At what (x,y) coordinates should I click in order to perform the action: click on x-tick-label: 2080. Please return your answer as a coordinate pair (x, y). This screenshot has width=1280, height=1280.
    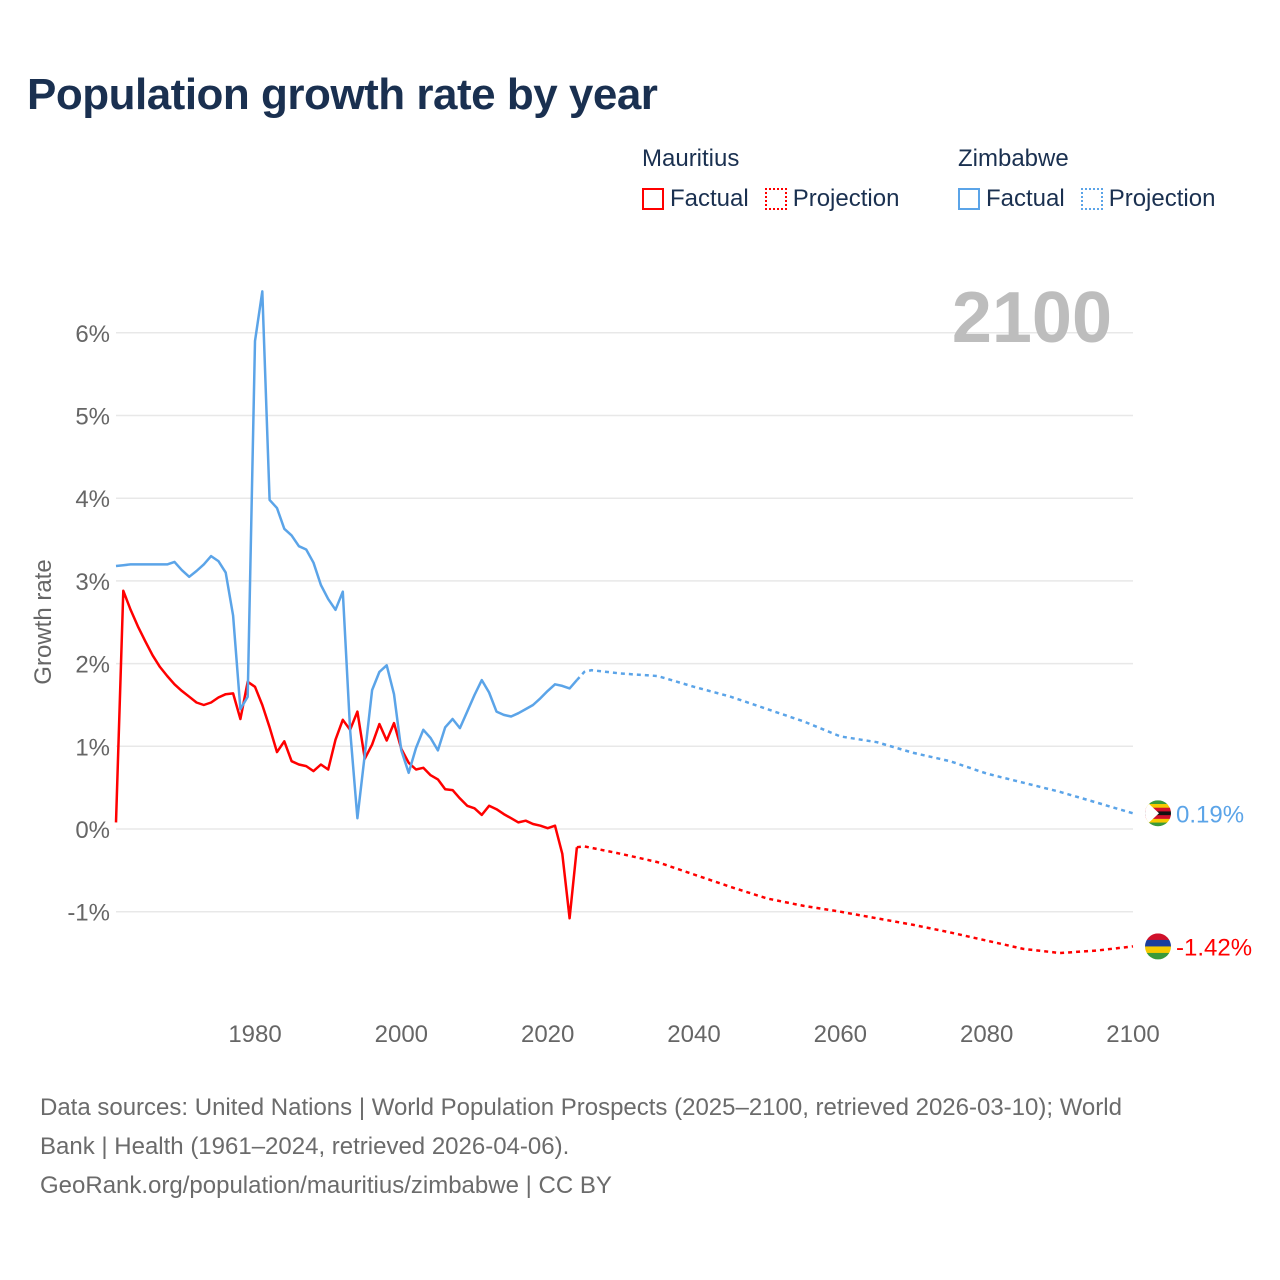
    Looking at the image, I should click on (986, 1034).